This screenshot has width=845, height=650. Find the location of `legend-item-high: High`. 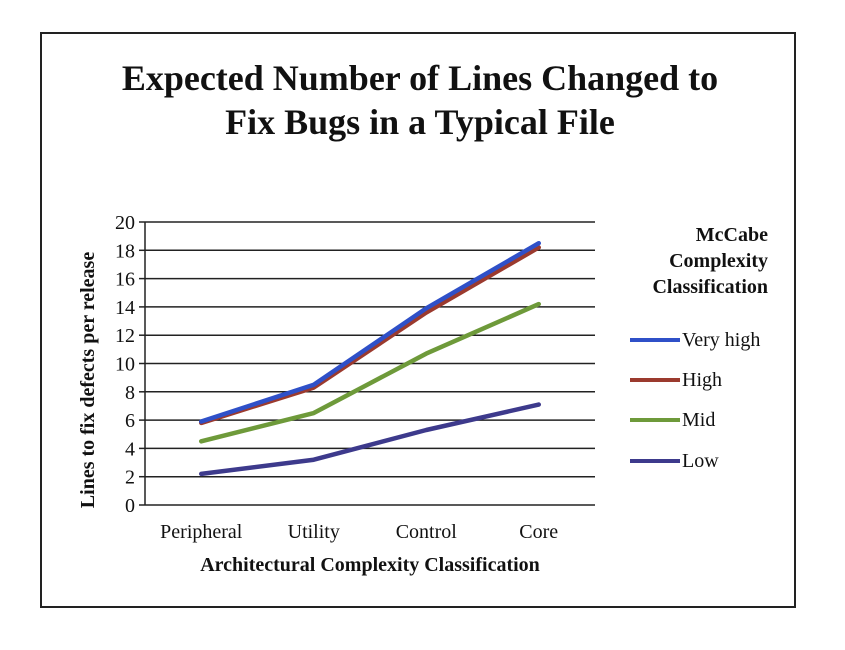

legend-item-high: High is located at coordinates (676, 380).